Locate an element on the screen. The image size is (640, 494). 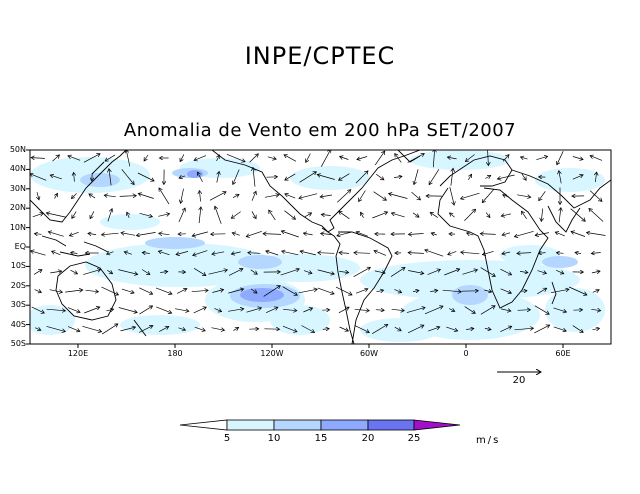
lat-ticks is located at coordinates (28, 247).